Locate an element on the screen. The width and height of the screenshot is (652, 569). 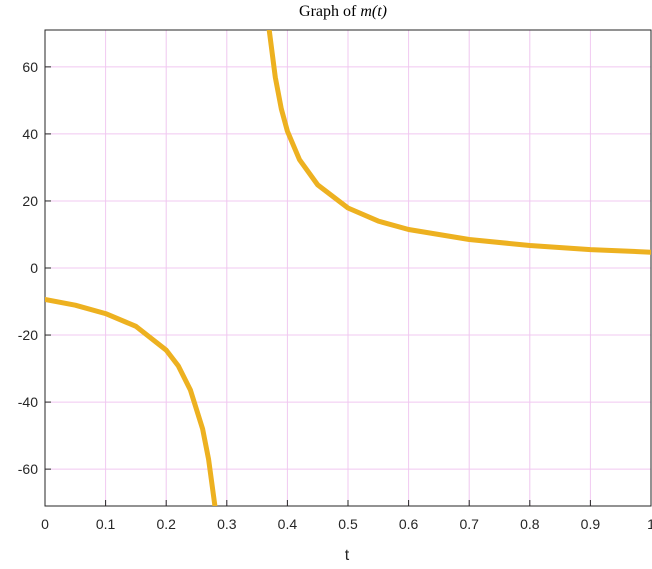
y-tick-label: 60 is located at coordinates (30, 67).